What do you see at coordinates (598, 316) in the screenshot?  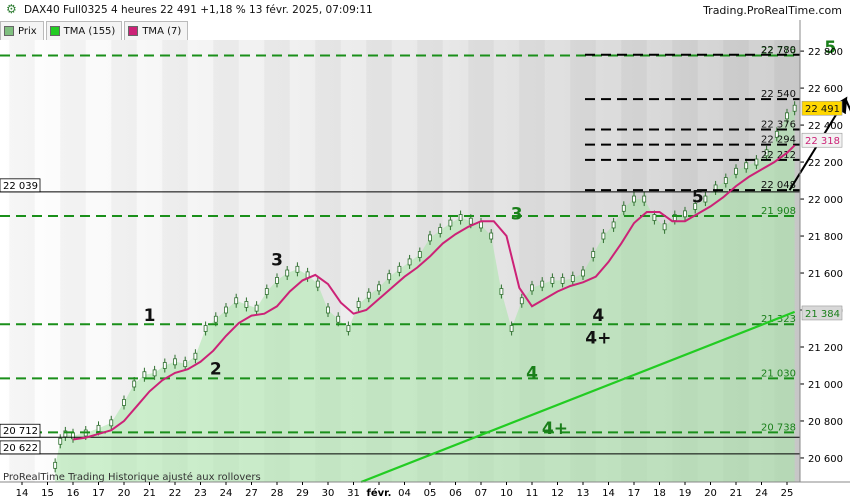 I see `wave-label: 4` at bounding box center [598, 316].